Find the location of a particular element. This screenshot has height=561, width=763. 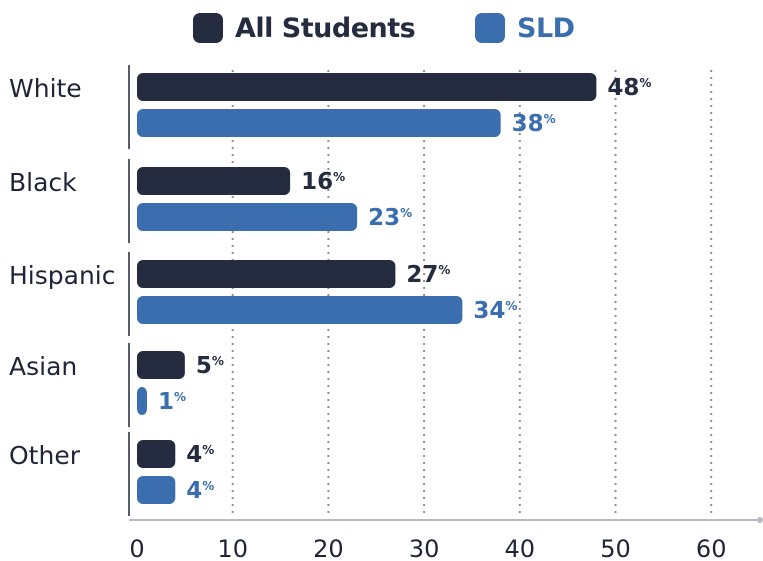

bar-black-sld is located at coordinates (247, 217).